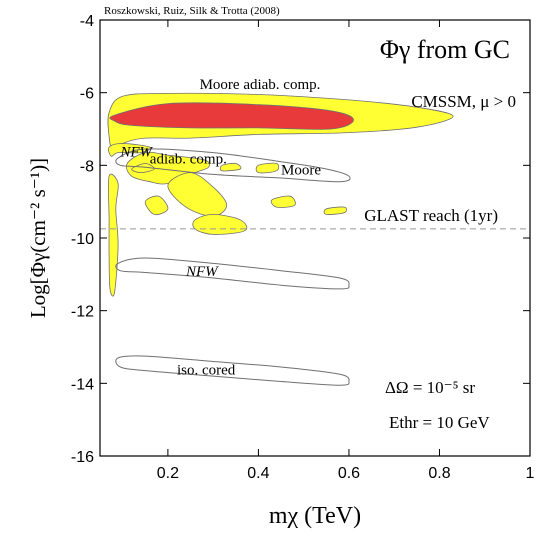 The height and width of the screenshot is (542, 543). What do you see at coordinates (260, 85) in the screenshot?
I see `region-label-0: Moore adiab. comp.` at bounding box center [260, 85].